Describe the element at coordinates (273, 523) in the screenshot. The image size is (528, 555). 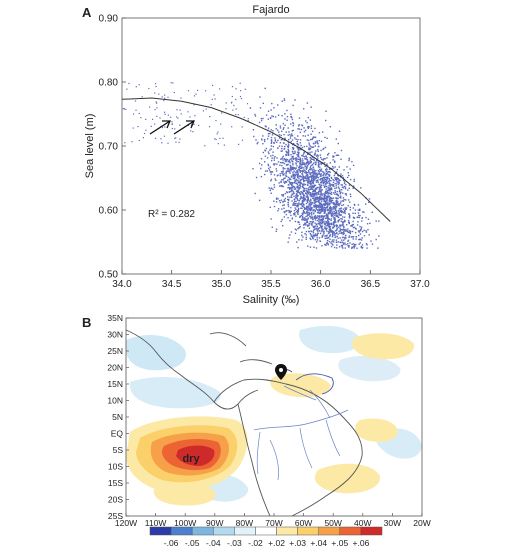
I see `lon-tick-label: 70W` at that location.